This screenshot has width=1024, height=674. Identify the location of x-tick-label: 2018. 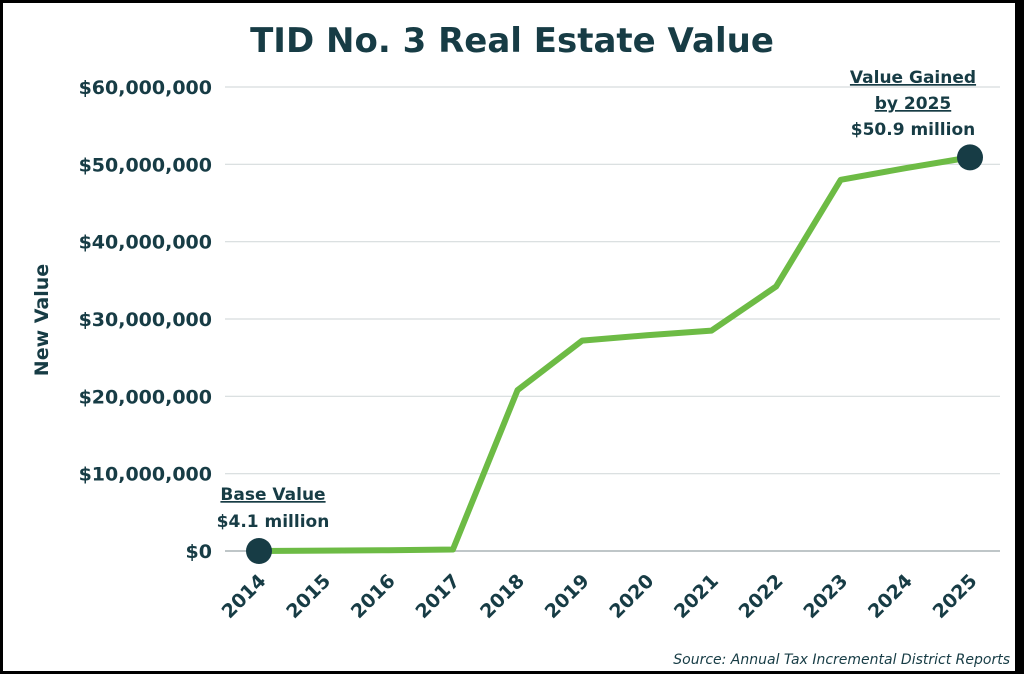
(502, 596).